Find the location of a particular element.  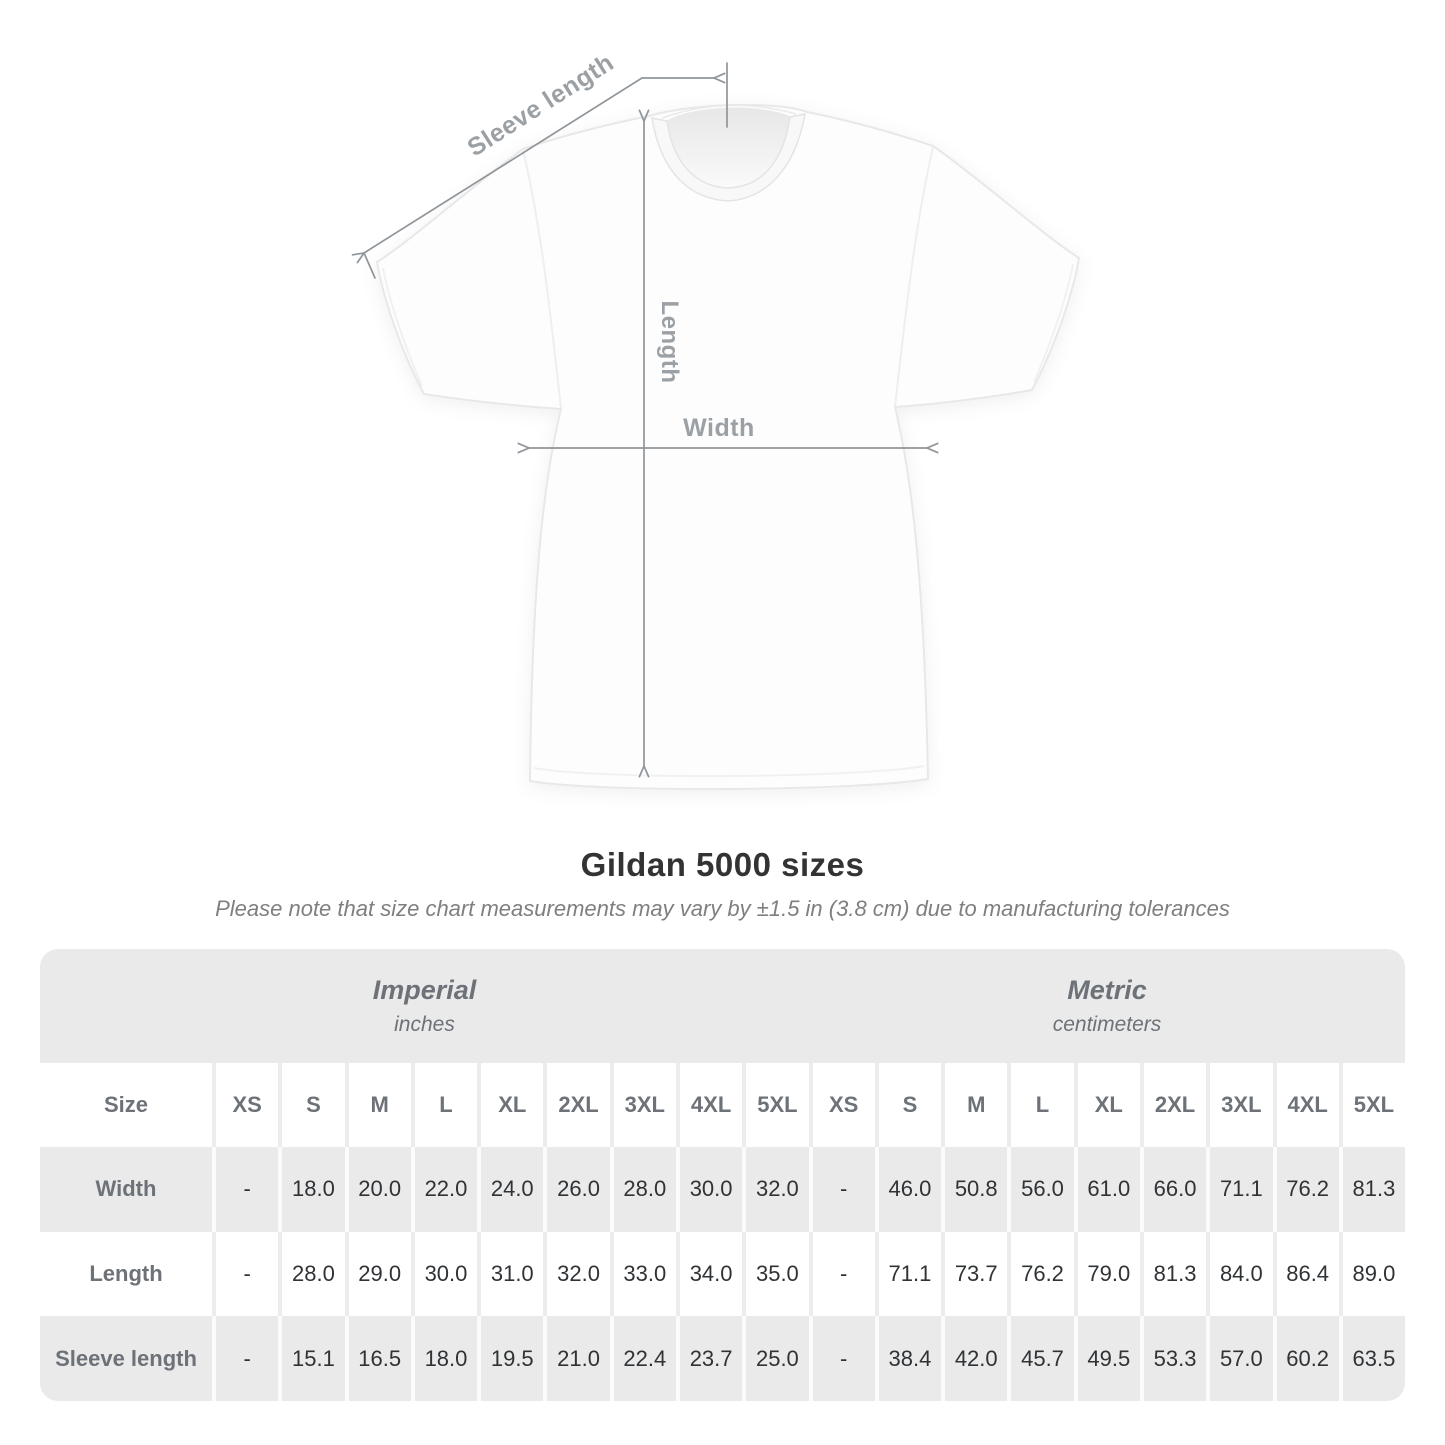

data-cell: 25.0 is located at coordinates (775, 1358).